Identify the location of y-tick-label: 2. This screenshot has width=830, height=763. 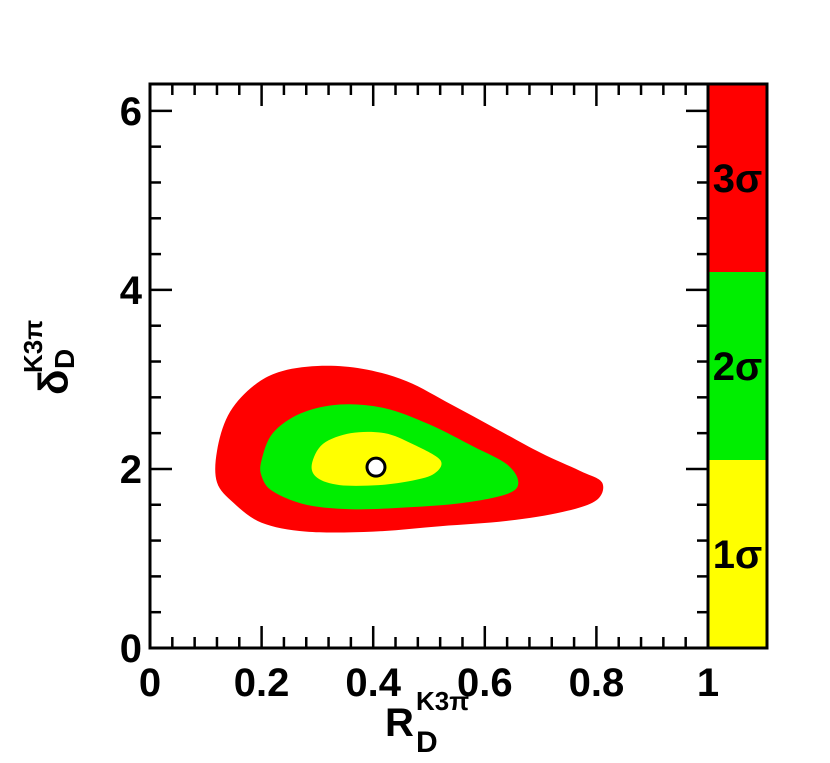
(131, 470).